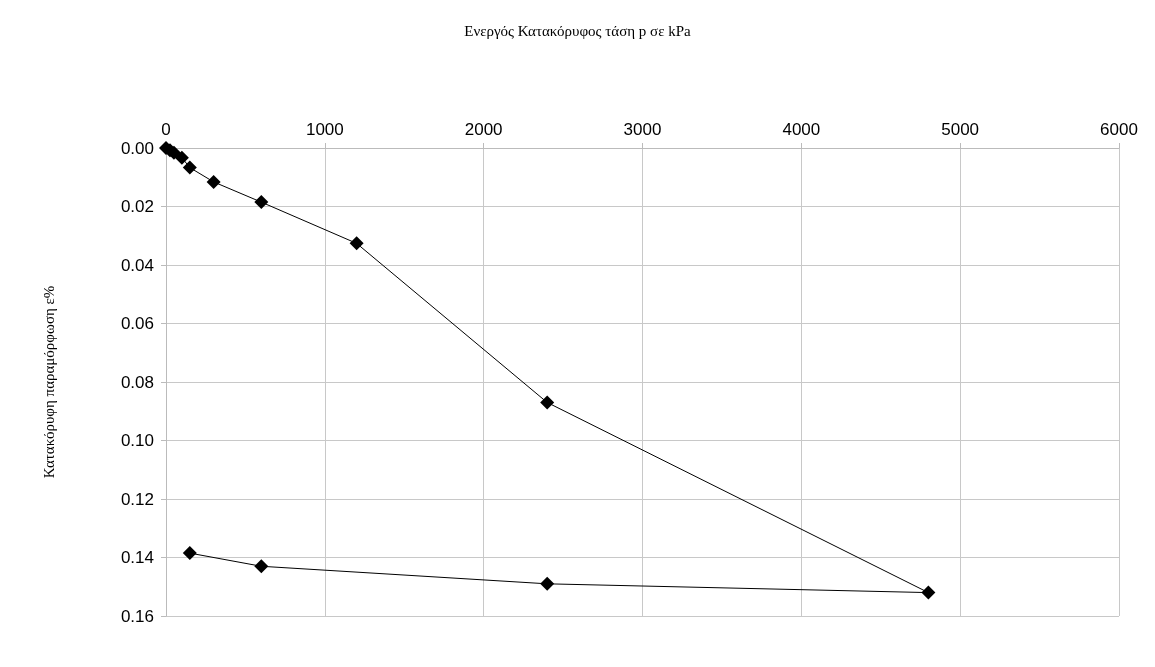 This screenshot has height=667, width=1155. I want to click on y-tick-label: 0.14, so click(137, 557).